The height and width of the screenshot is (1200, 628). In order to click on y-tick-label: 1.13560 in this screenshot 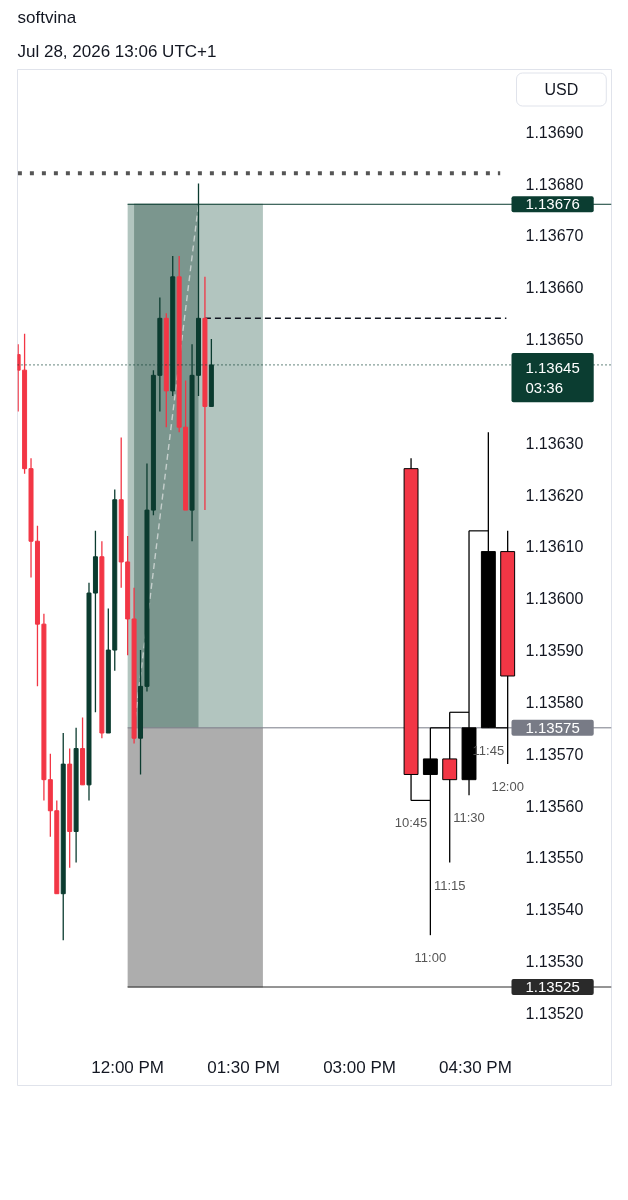, I will do `click(554, 806)`.